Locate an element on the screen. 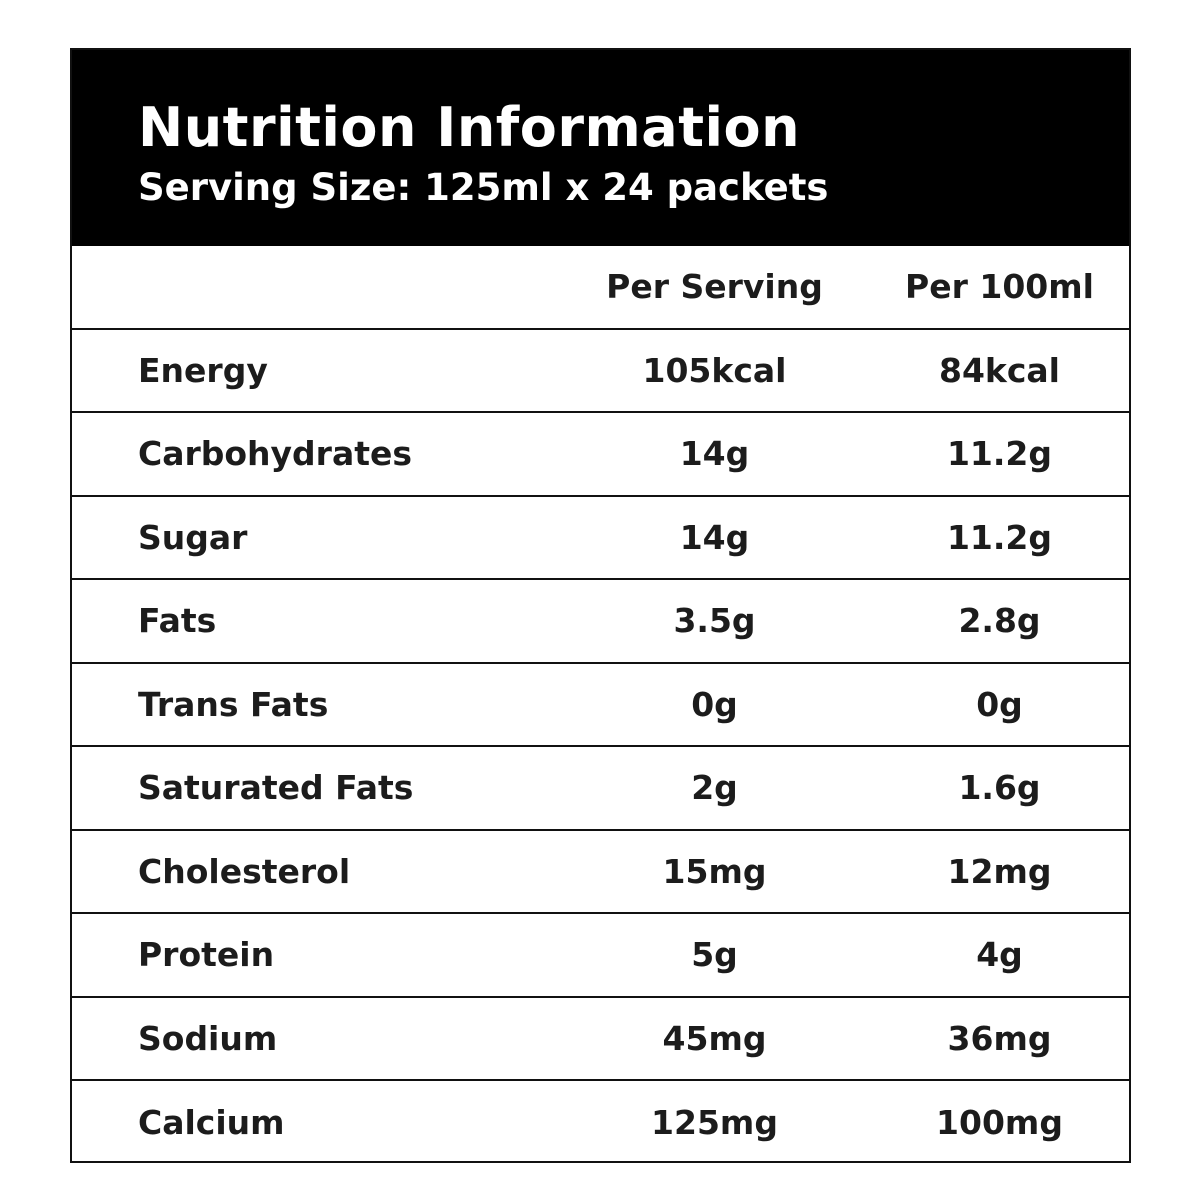  table-row: Saturated Fats 2g 1.6g is located at coordinates (600, 789).